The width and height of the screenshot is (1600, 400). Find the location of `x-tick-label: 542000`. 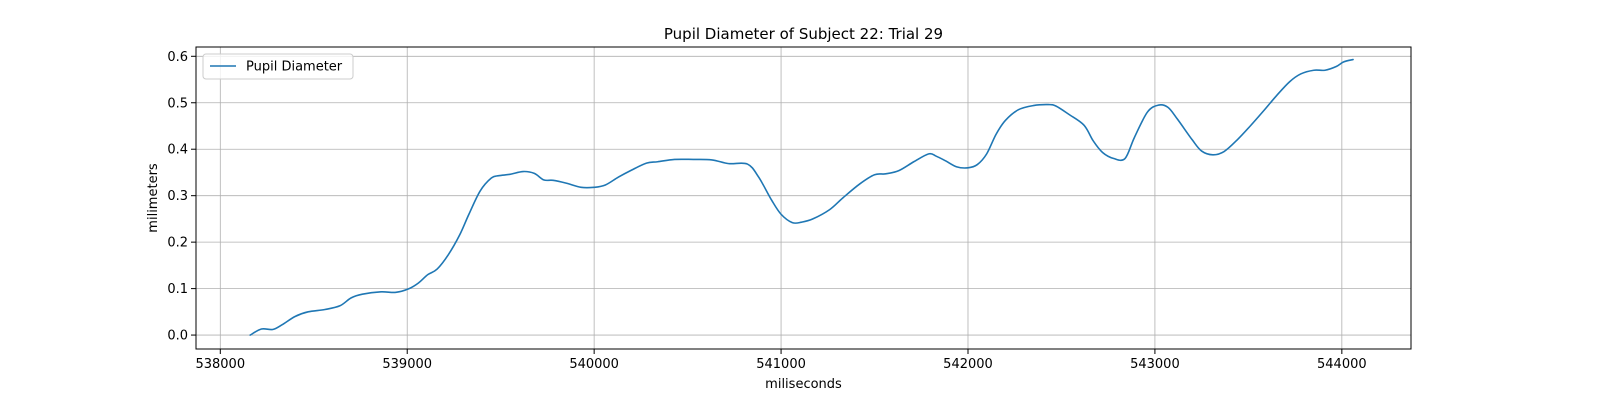

x-tick-label: 542000 is located at coordinates (968, 364).